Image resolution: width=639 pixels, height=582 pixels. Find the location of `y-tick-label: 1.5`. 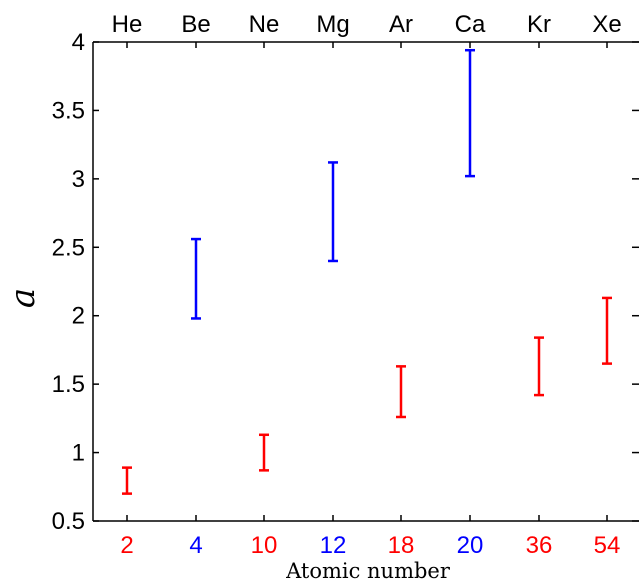

y-tick-label: 1.5 is located at coordinates (68, 384).